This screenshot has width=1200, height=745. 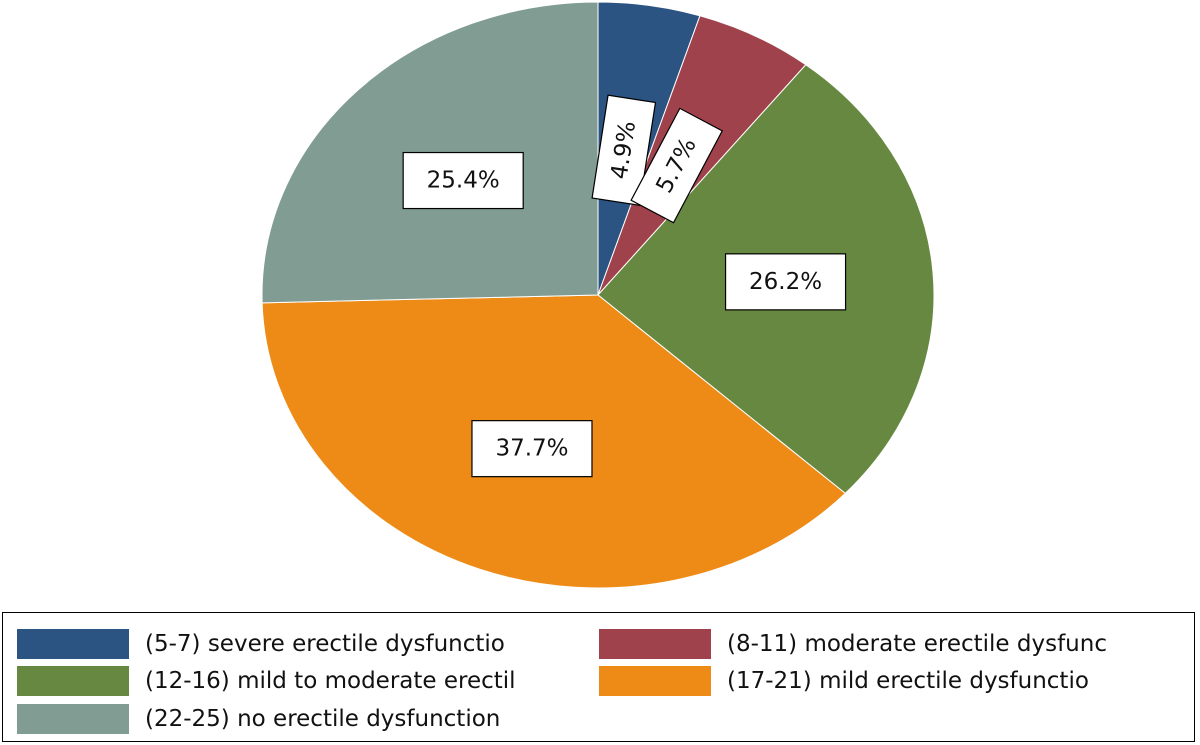 I want to click on pie-label-box-severe, so click(x=624, y=150).